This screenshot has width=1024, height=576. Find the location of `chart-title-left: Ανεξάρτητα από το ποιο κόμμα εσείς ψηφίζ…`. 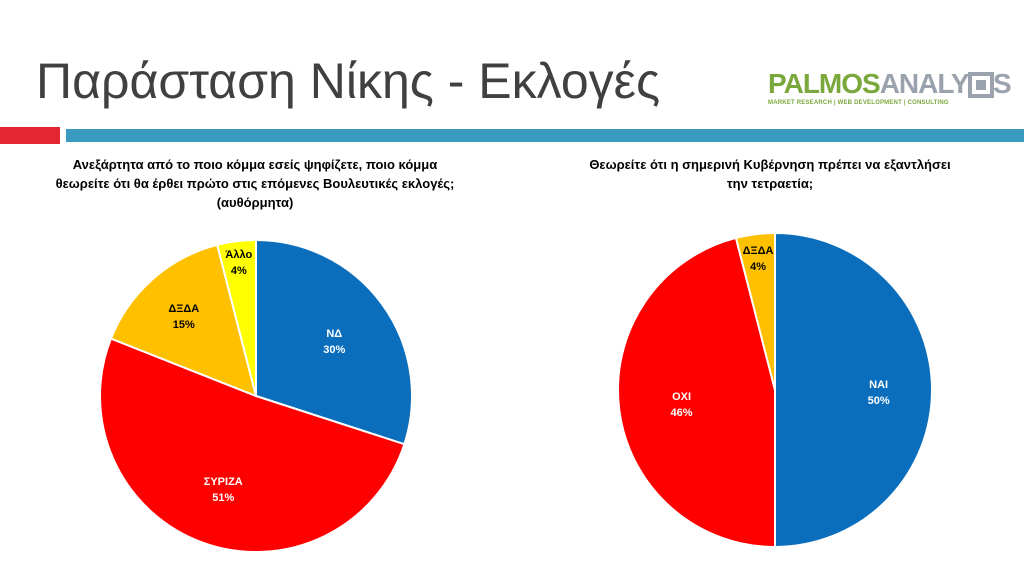

chart-title-left: Ανεξάρτητα από το ποιο κόμμα εσείς ψηφίζ… is located at coordinates (255, 183).